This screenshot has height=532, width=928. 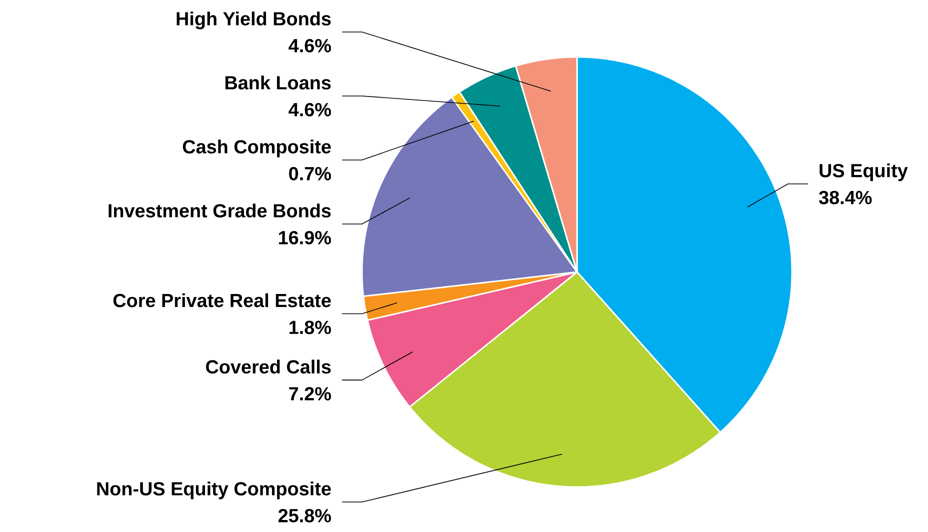 What do you see at coordinates (864, 172) in the screenshot?
I see `slice-label: US Equity` at bounding box center [864, 172].